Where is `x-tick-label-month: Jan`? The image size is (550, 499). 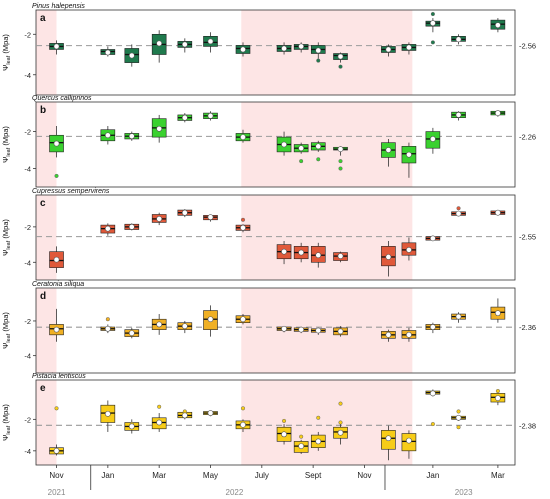 x-tick-label-month: Jan is located at coordinates (107, 475).